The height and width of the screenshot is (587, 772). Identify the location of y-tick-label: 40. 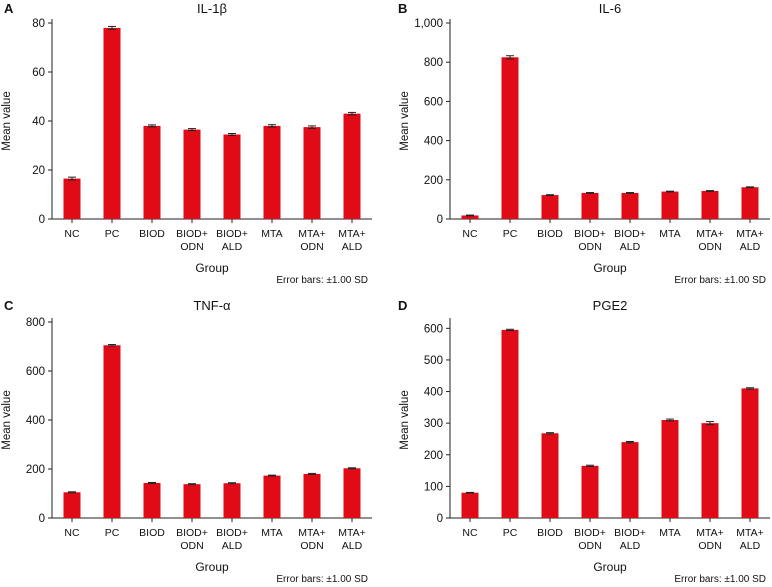
(38, 122).